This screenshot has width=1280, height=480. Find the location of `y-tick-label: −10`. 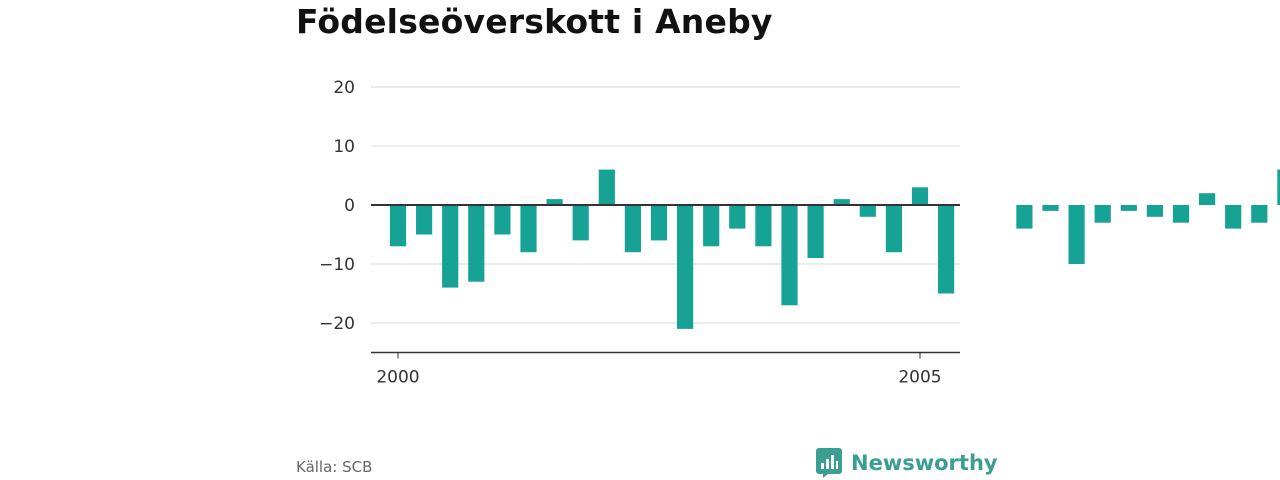

y-tick-label: −10 is located at coordinates (337, 265).